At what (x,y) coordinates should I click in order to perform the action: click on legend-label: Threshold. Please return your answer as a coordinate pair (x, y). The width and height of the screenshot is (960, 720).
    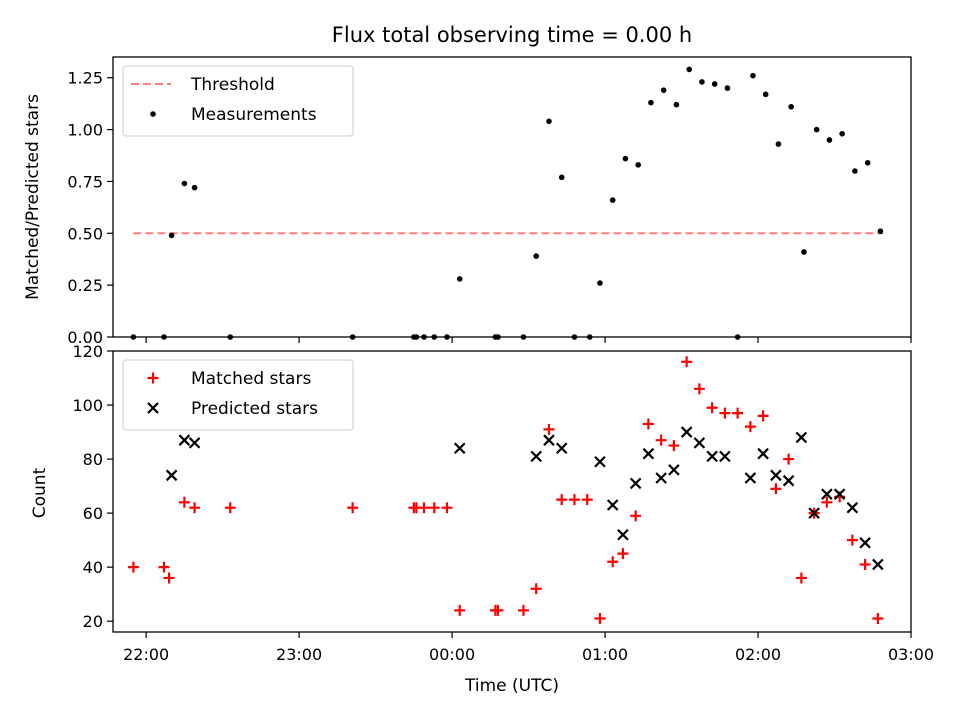
    Looking at the image, I should click on (232, 85).